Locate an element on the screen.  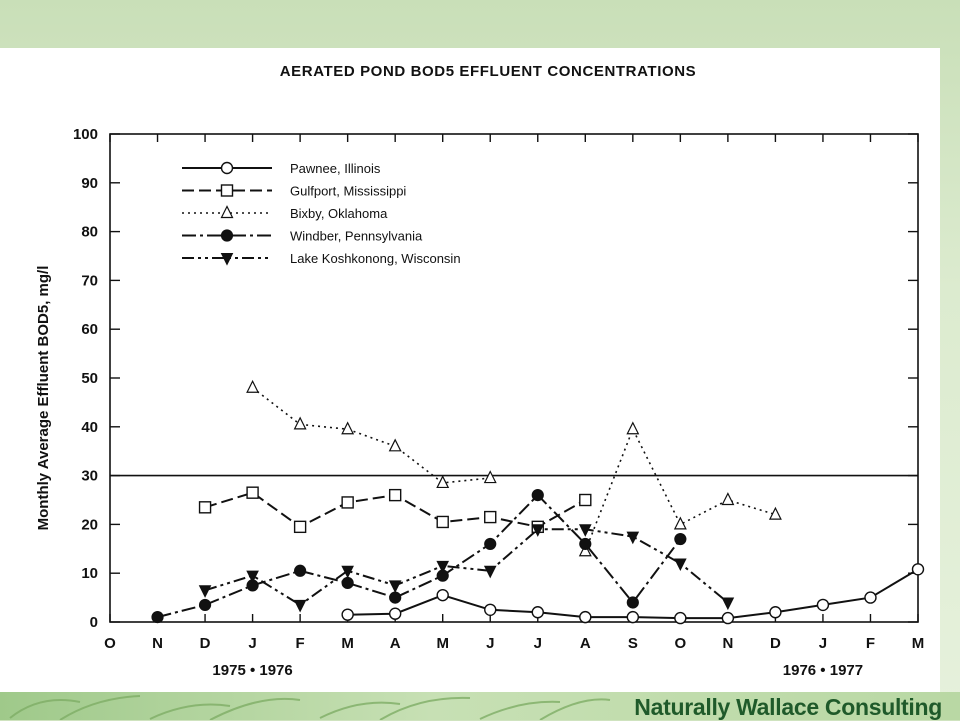
y-tick-label: 20 is located at coordinates (89, 524).